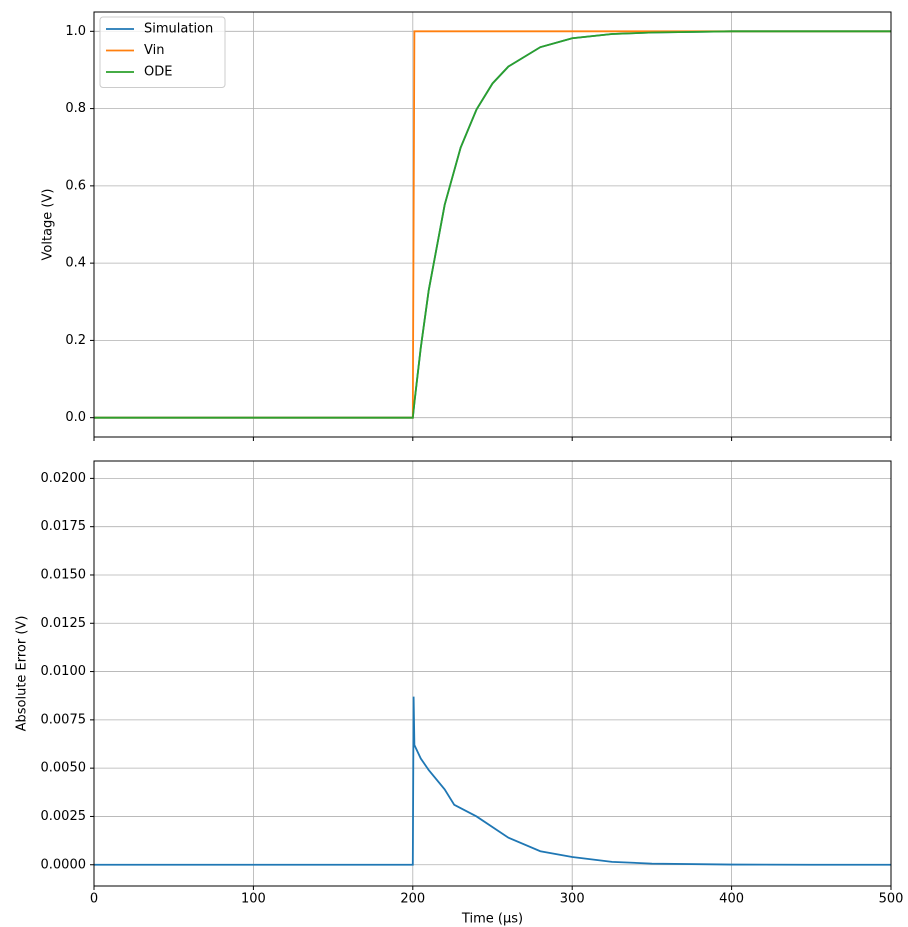 This screenshot has height=927, width=908. I want to click on y-tick-label: 0.0025, so click(64, 816).